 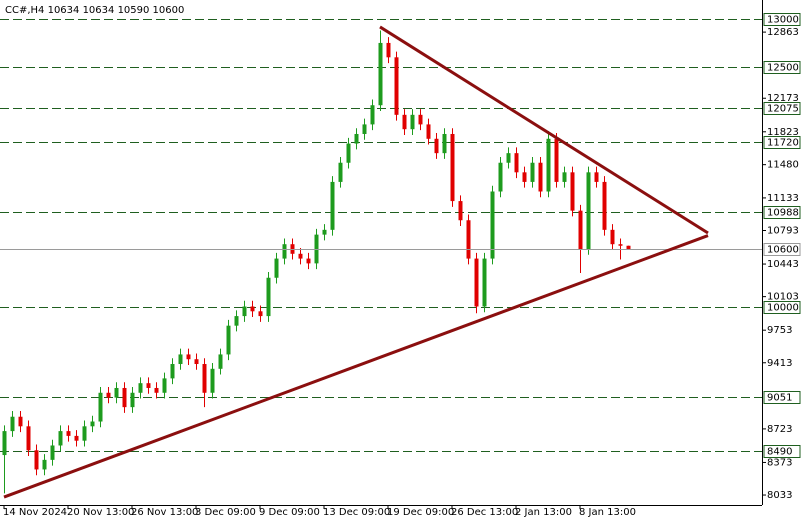 I want to click on y-tick-label: 8723, so click(x=779, y=429).